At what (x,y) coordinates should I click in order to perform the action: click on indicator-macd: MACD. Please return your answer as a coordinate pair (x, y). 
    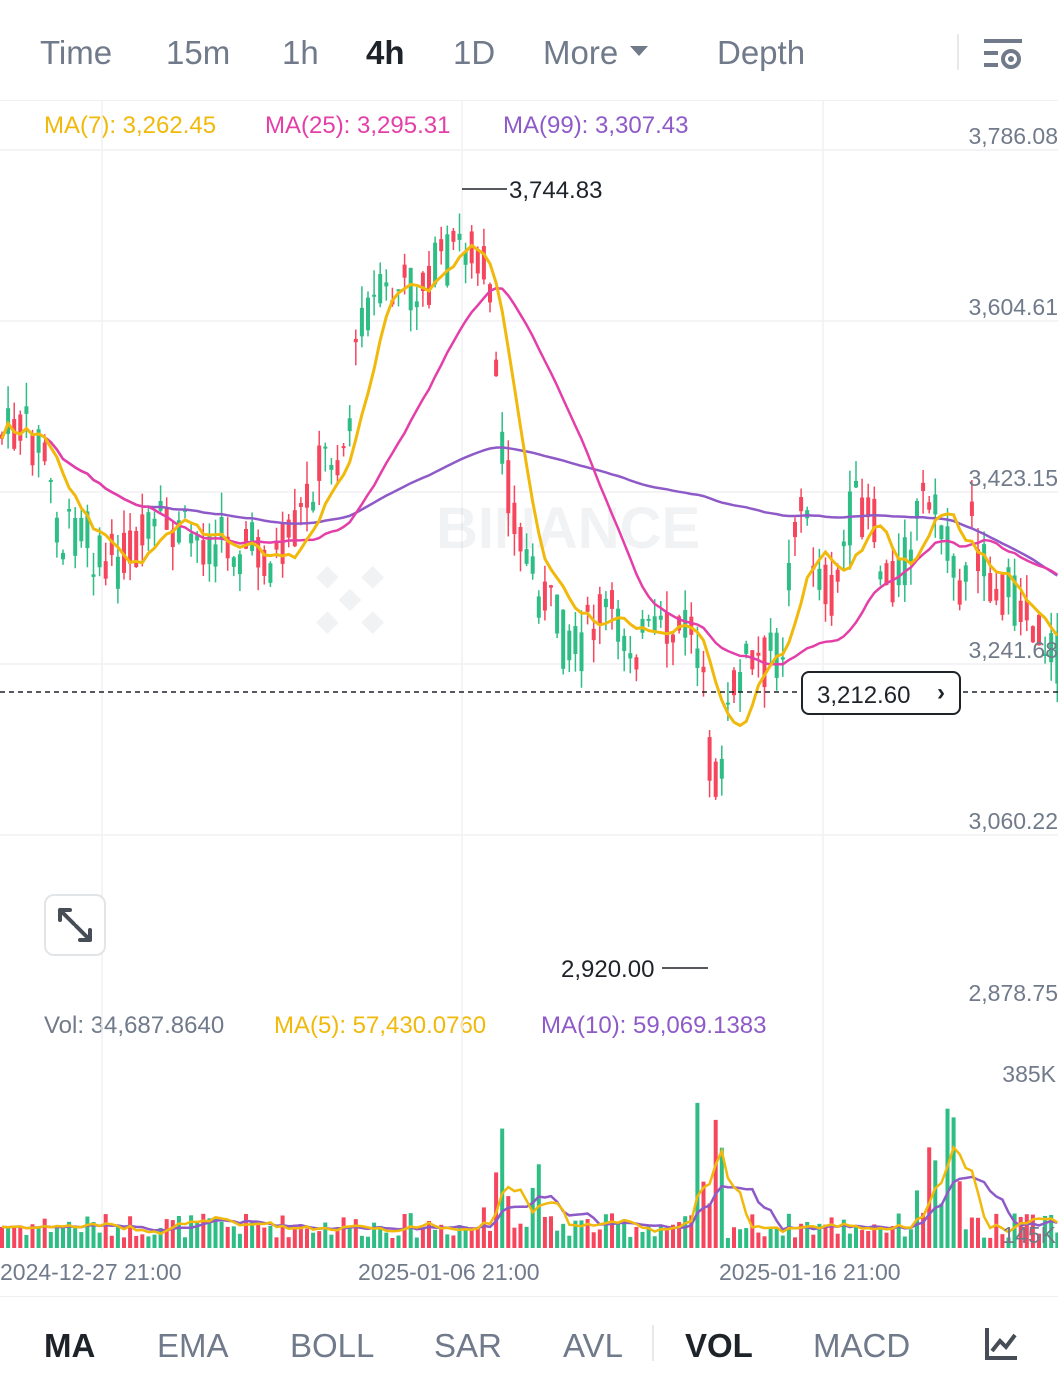
    Looking at the image, I should click on (862, 1345).